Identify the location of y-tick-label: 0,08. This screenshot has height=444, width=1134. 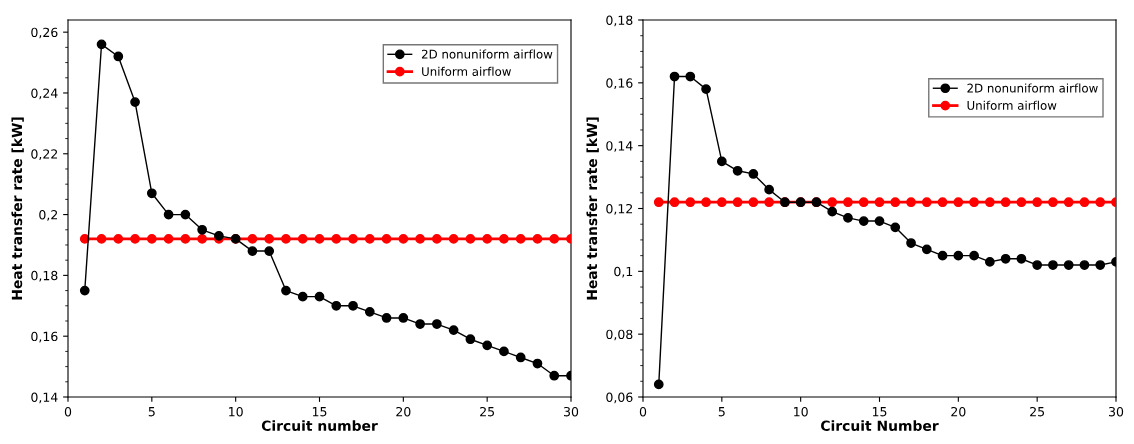
(619, 335).